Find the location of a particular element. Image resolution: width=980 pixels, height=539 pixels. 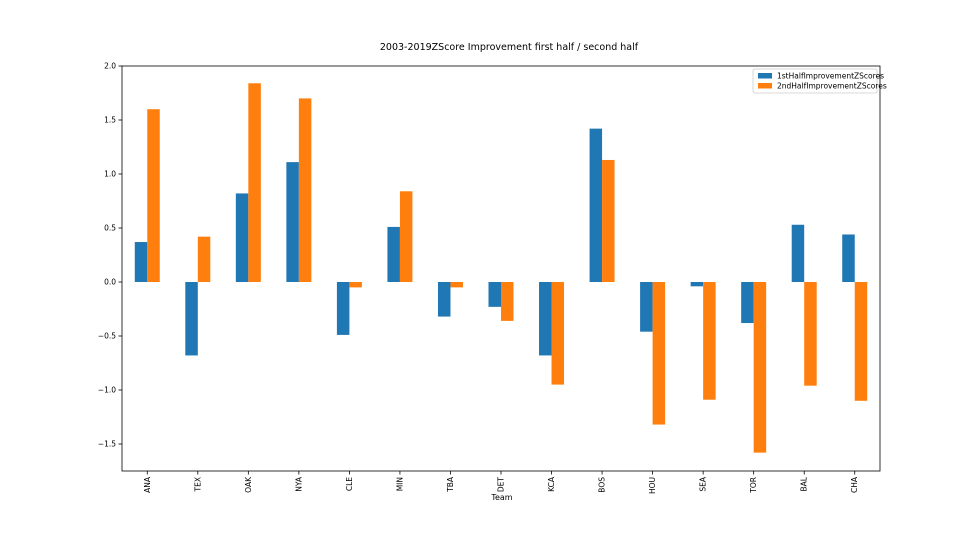

bar-first-half-cle is located at coordinates (343, 308).